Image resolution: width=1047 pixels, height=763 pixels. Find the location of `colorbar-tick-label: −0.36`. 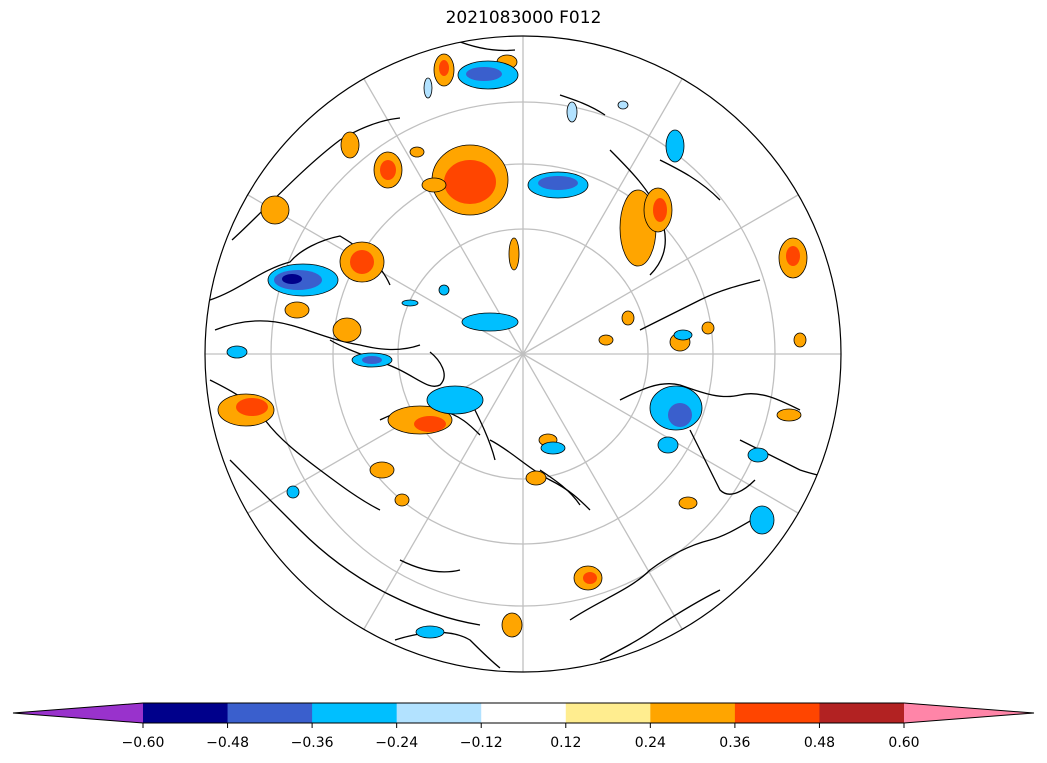

colorbar-tick-label: −0.36 is located at coordinates (312, 743).